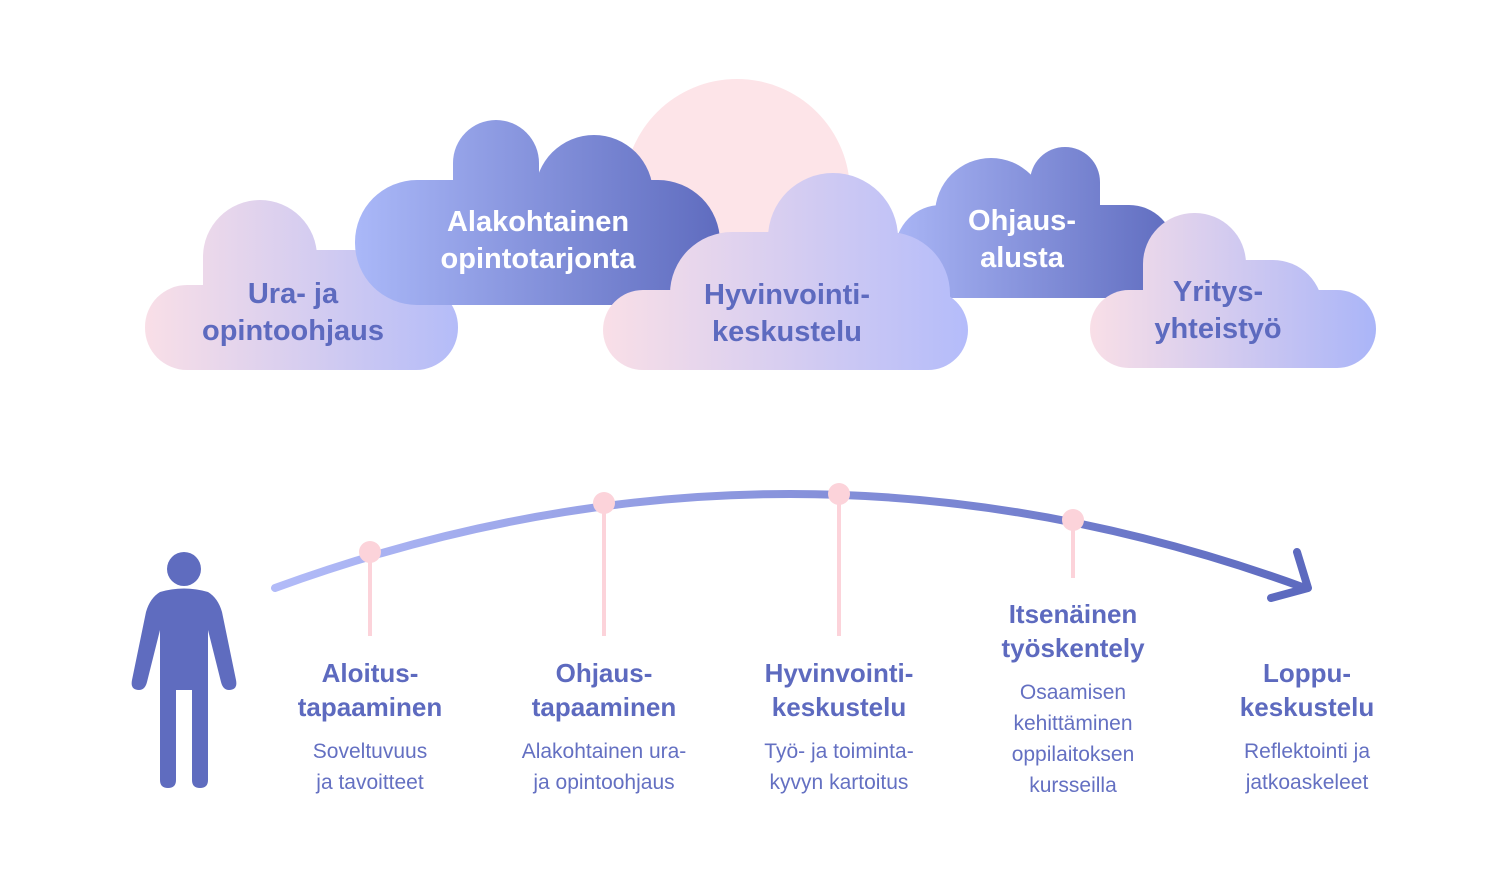 Image resolution: width=1500 pixels, height=891 pixels. Describe the element at coordinates (1217, 311) in the screenshot. I see `cloud-label-5: Yritys- yhteistyö` at that location.